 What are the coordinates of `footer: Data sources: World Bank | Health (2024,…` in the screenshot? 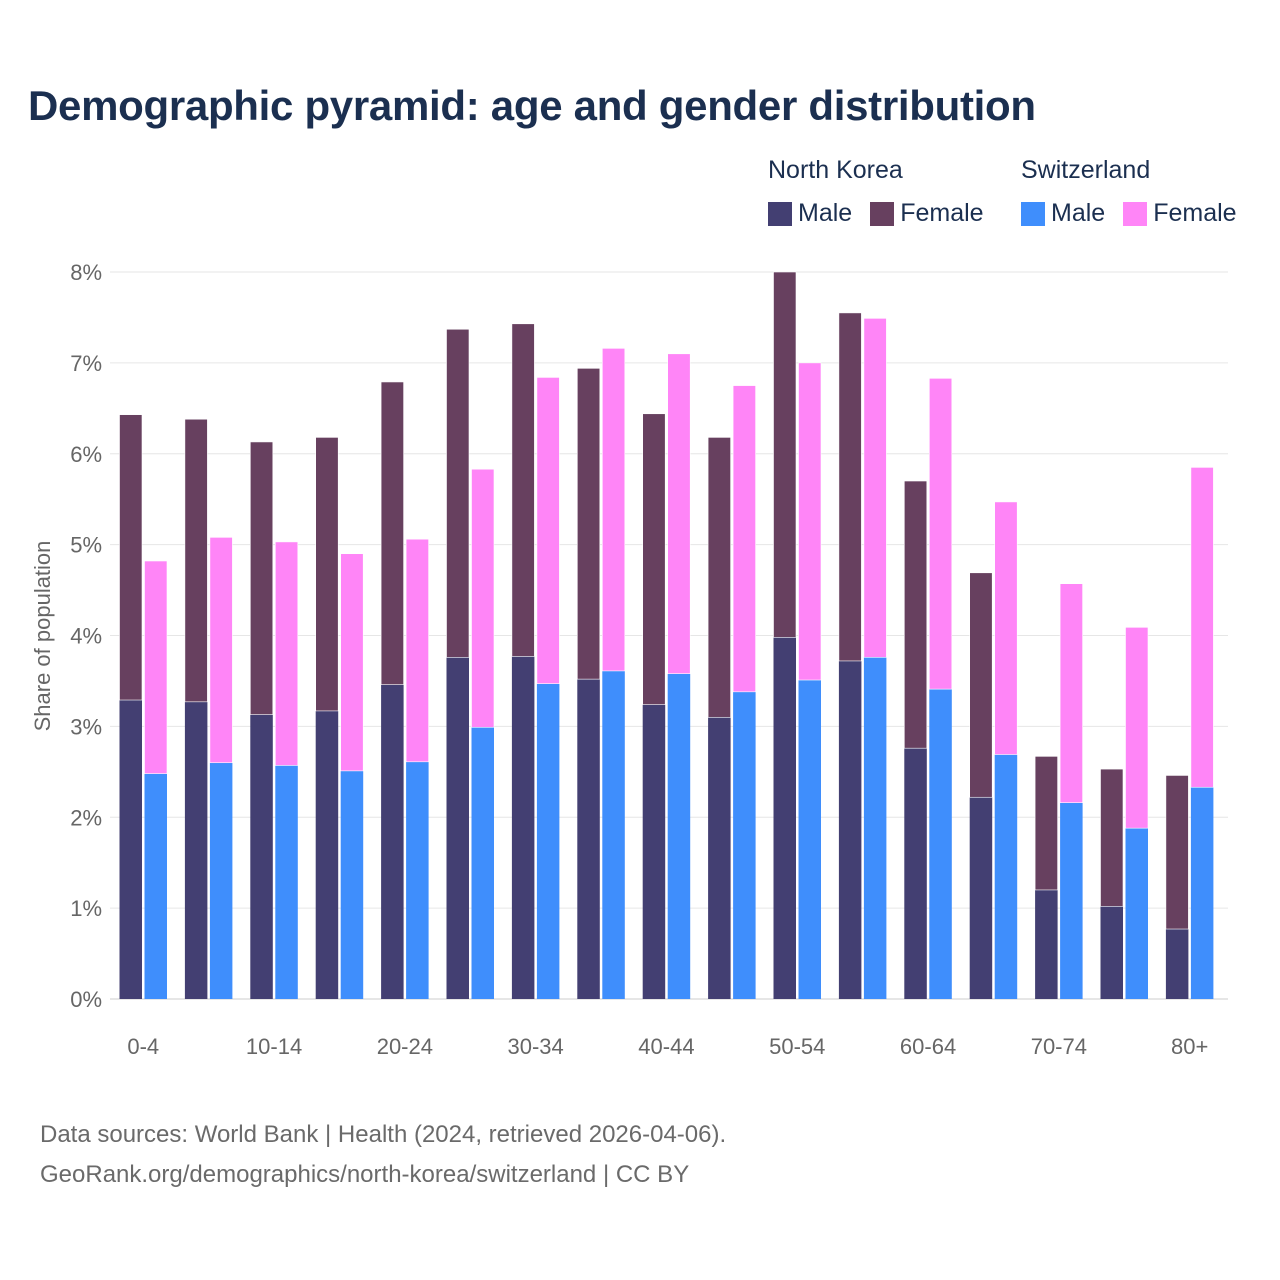 It's located at (383, 1155).